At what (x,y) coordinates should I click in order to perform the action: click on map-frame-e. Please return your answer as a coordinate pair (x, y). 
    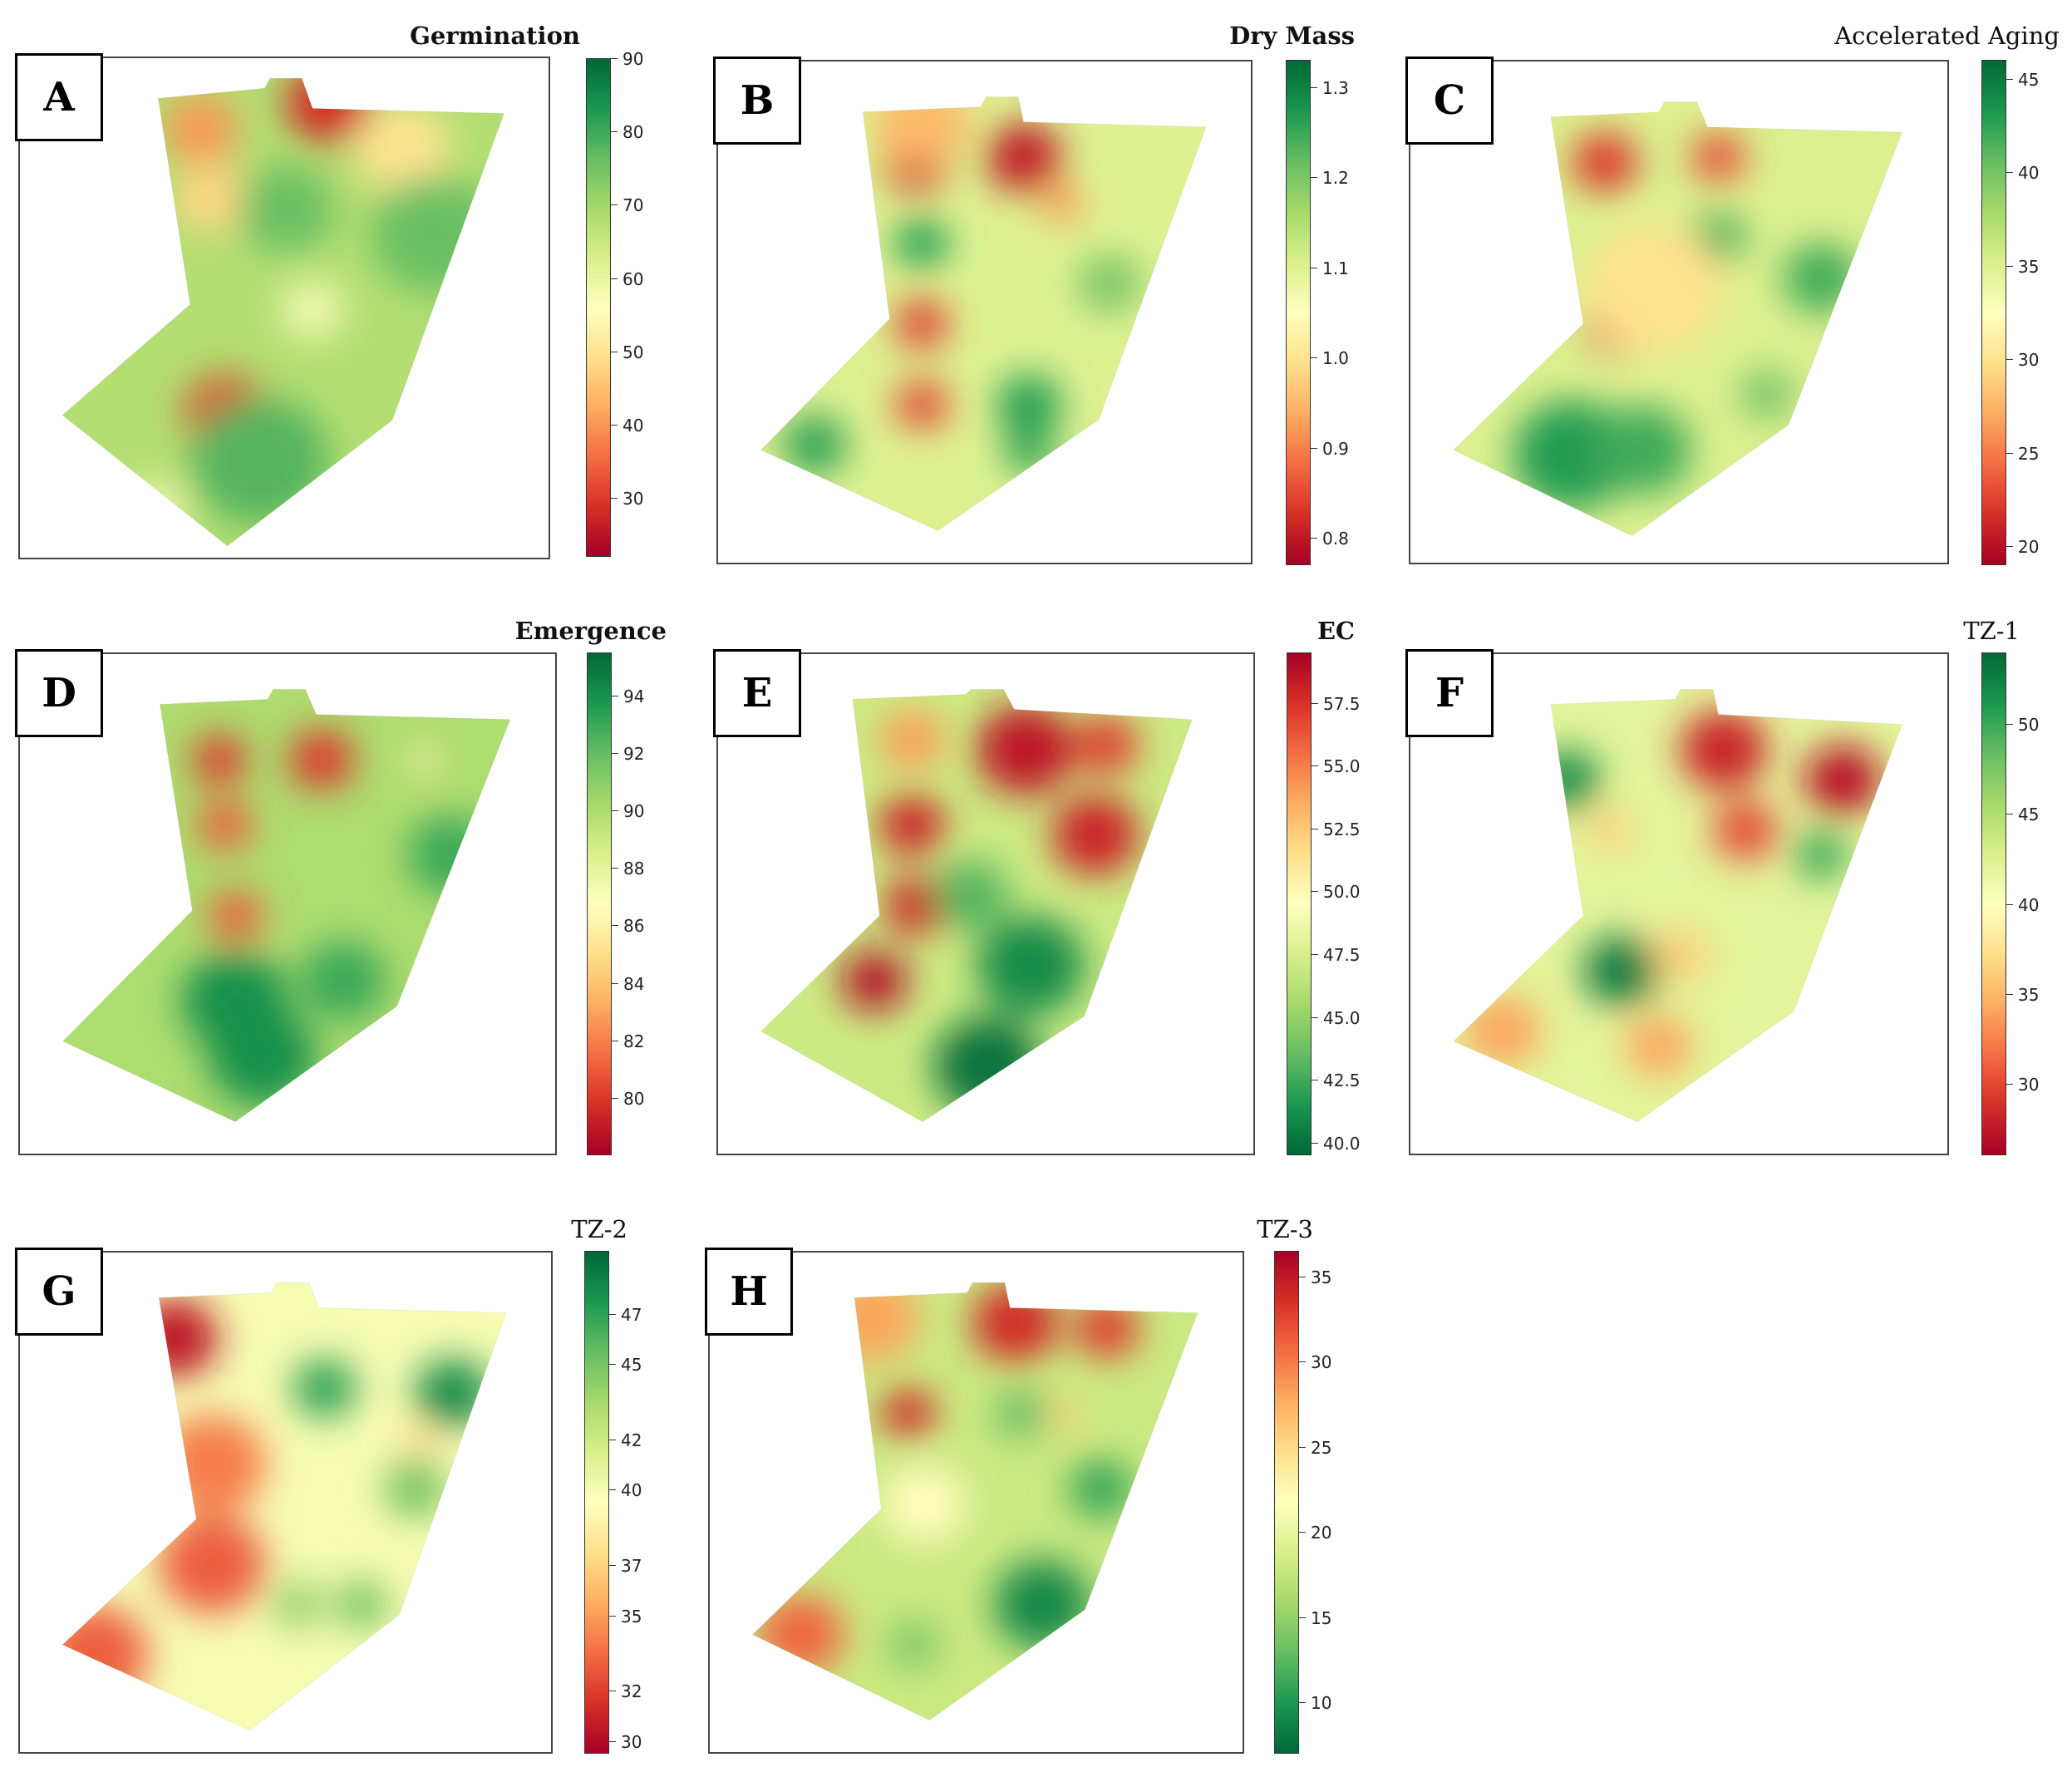
    Looking at the image, I should click on (985, 904).